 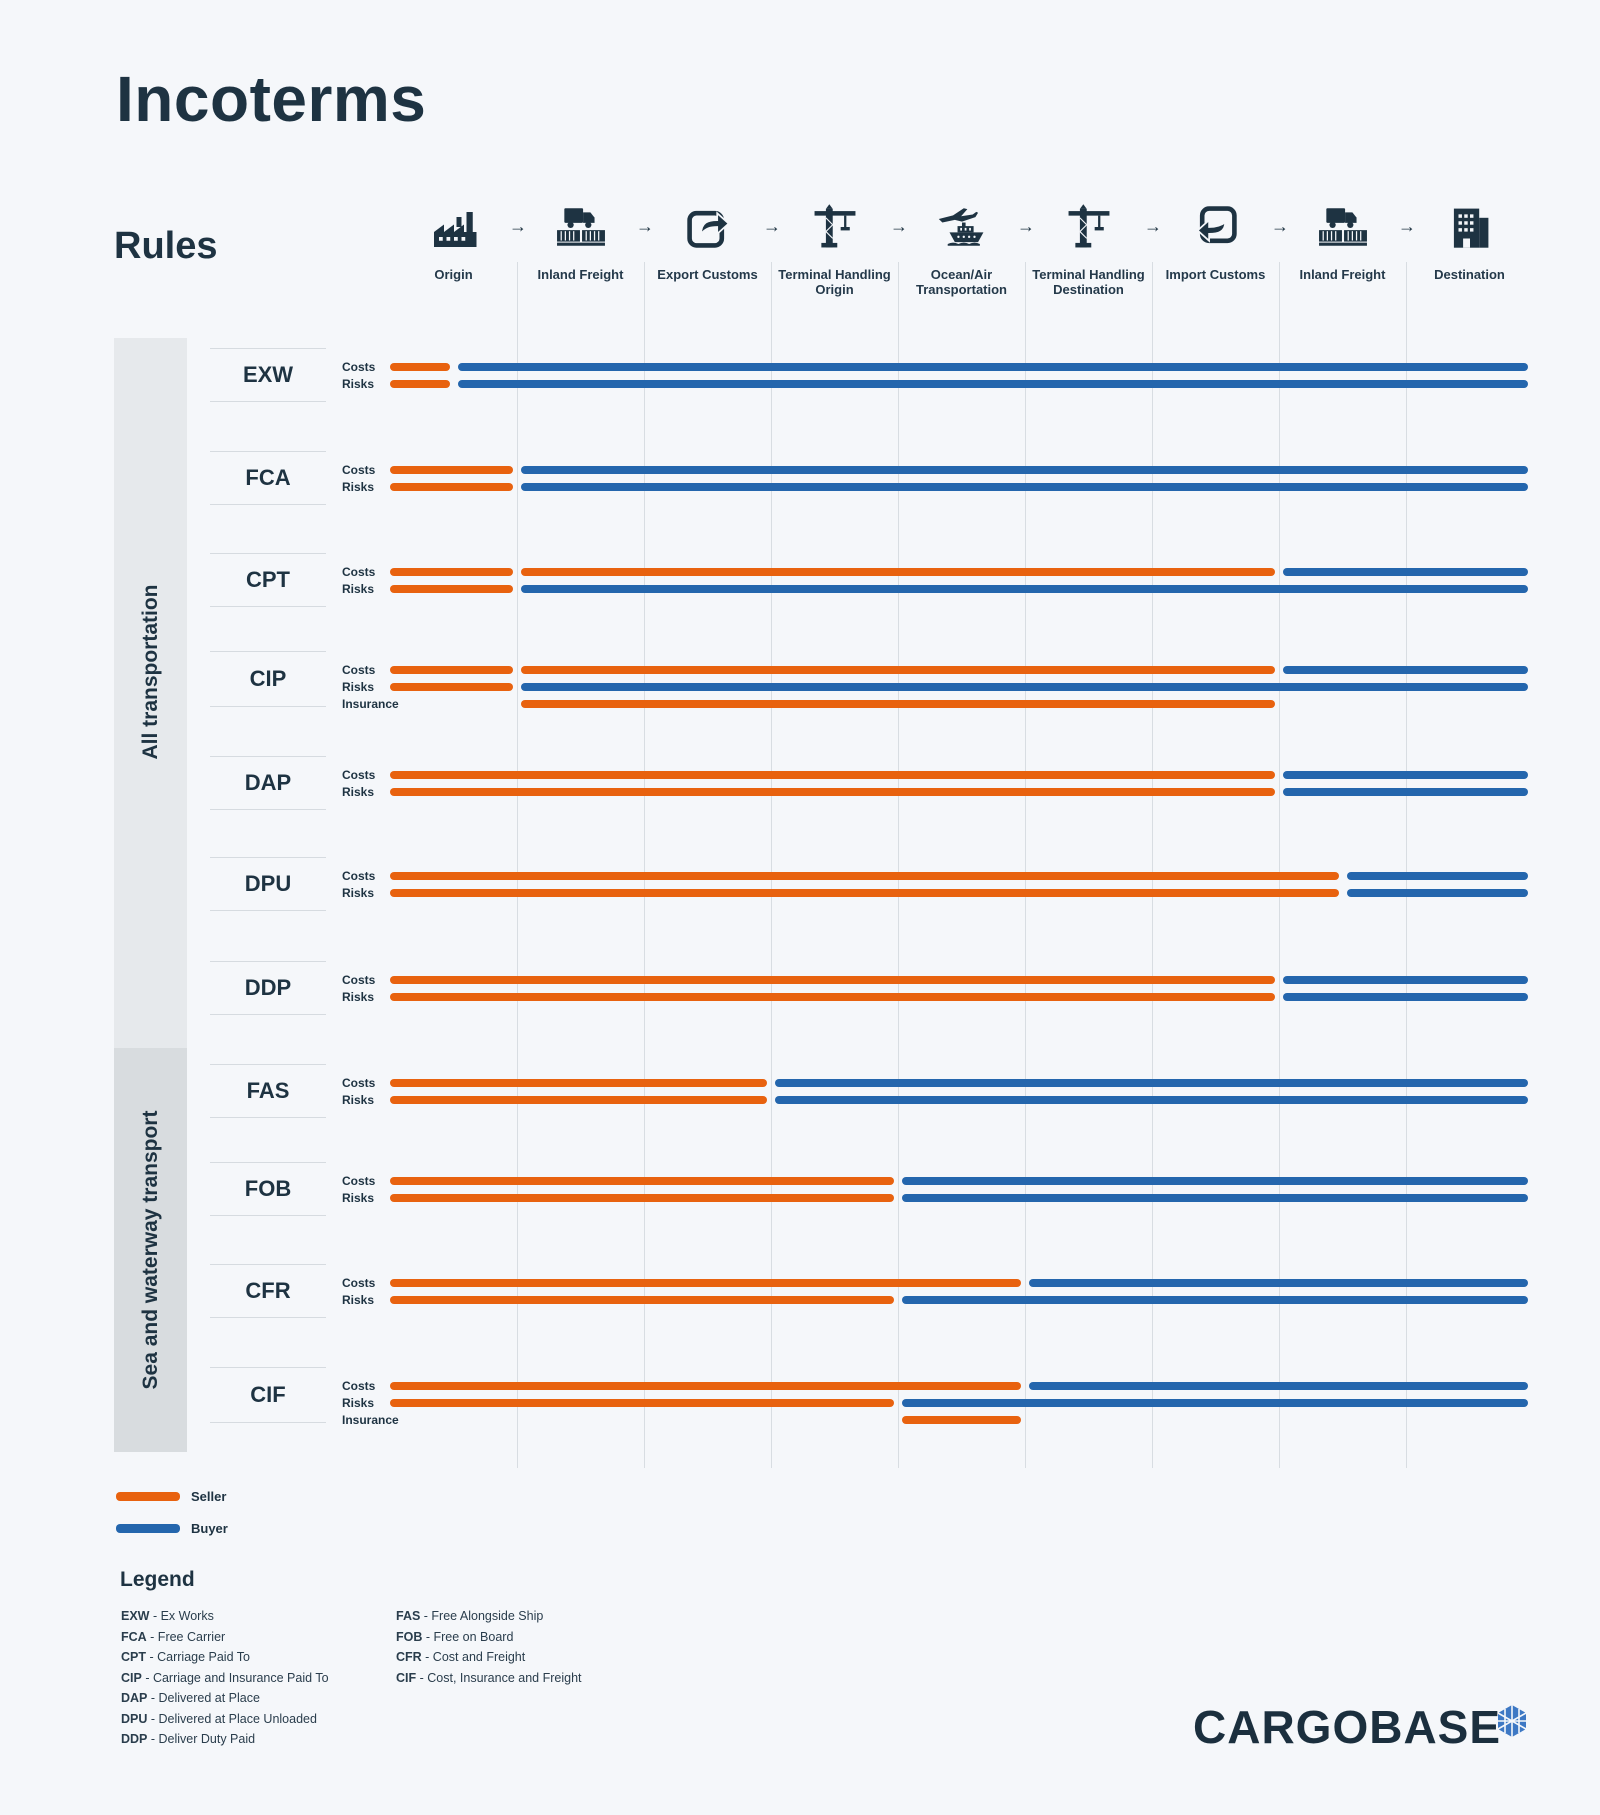 I want to click on truck-icon-glyph, so click(x=1342, y=227).